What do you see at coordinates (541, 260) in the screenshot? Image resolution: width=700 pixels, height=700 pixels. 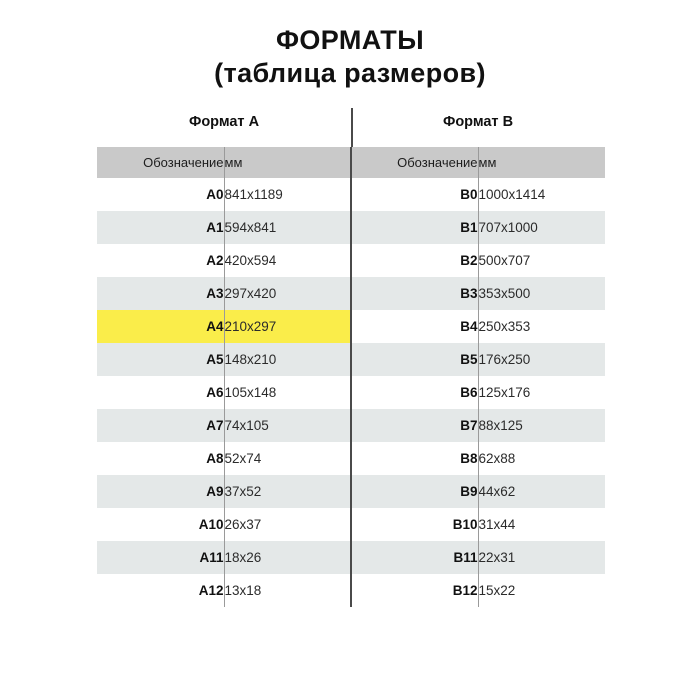 I see `cell-mm-b: 500x707` at bounding box center [541, 260].